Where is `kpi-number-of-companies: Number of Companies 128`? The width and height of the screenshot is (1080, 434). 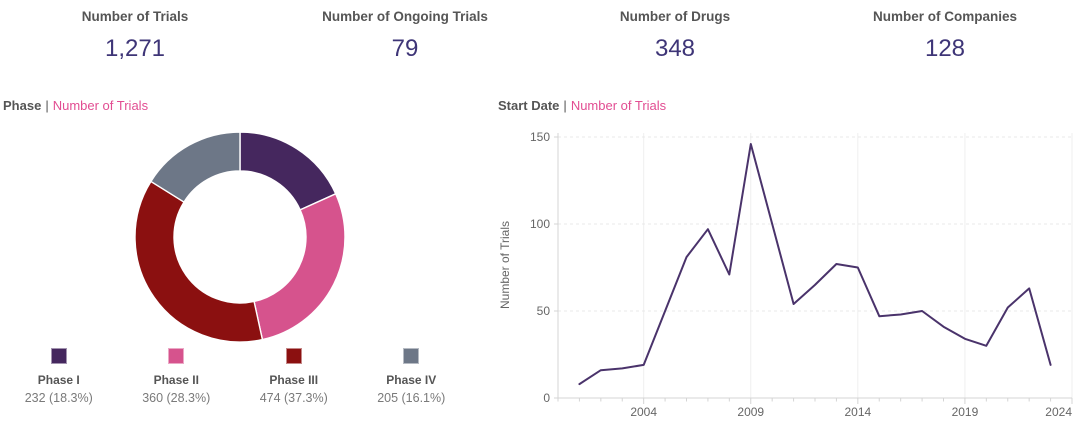 kpi-number-of-companies: Number of Companies 128 is located at coordinates (945, 45).